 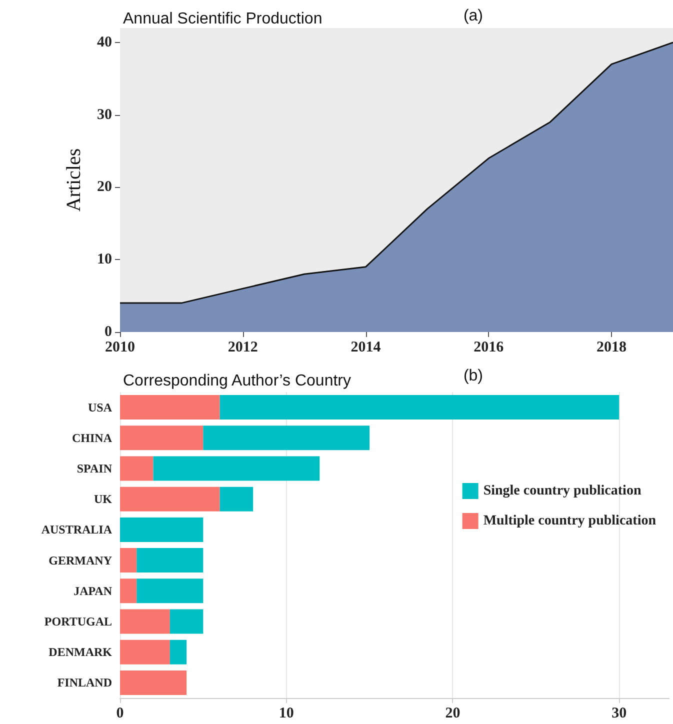 What do you see at coordinates (611, 348) in the screenshot?
I see `x-tick-label: 2018` at bounding box center [611, 348].